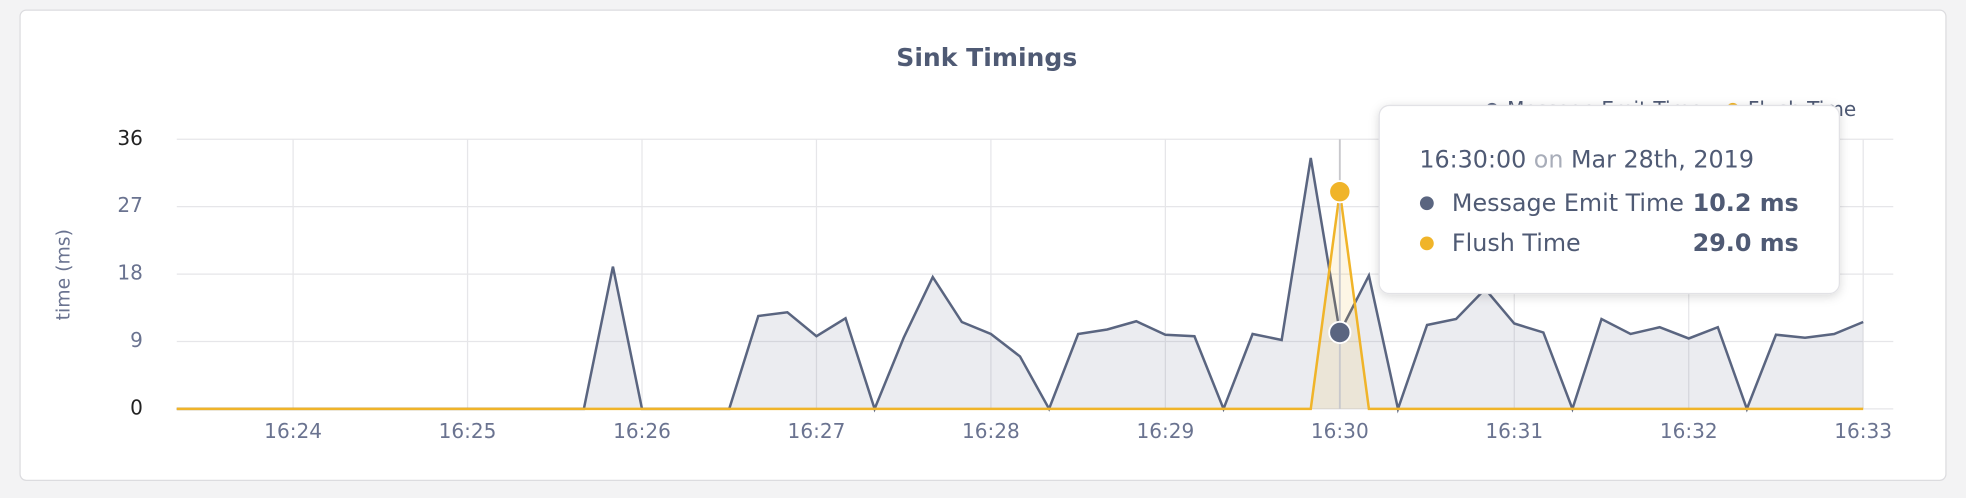  I want to click on tooltip-value: 10.2 ms, so click(1746, 203).